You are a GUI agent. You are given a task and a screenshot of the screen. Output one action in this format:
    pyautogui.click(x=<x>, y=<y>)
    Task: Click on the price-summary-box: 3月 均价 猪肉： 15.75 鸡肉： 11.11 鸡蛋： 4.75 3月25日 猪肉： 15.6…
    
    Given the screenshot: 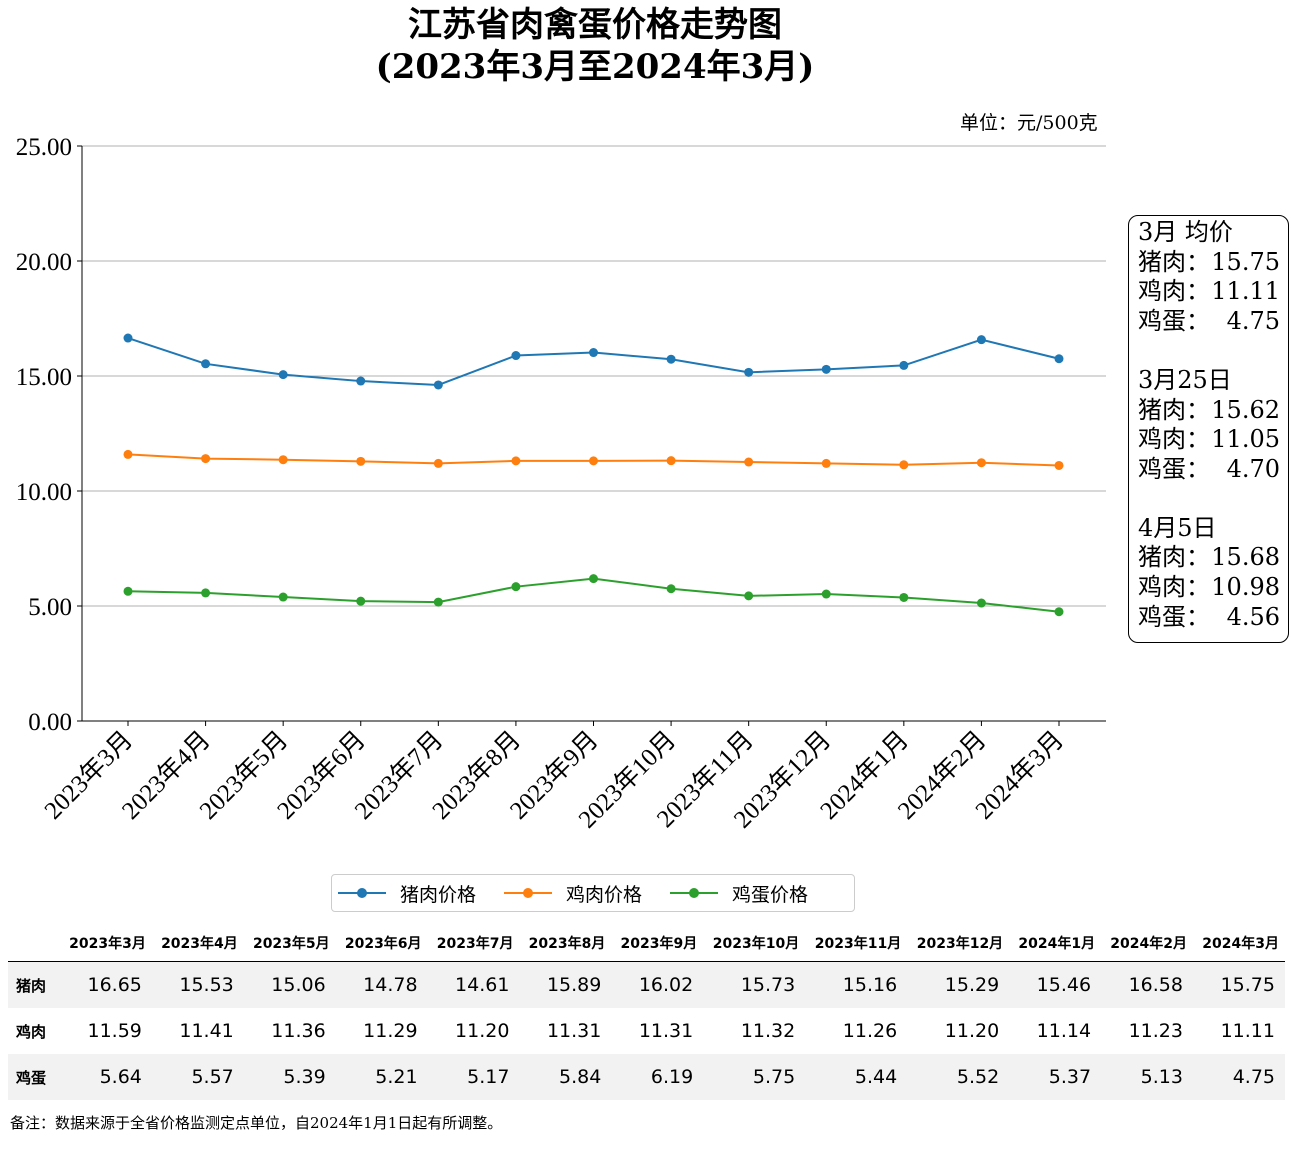 What is the action you would take?
    pyautogui.click(x=1208, y=429)
    